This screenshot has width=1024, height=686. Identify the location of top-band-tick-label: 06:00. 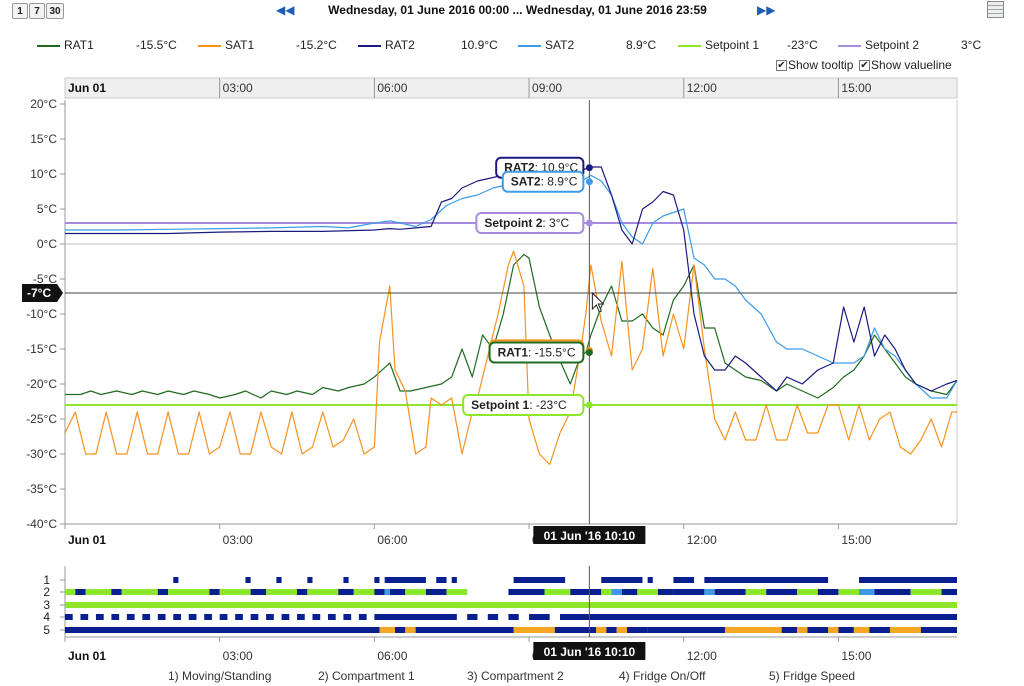
(392, 88).